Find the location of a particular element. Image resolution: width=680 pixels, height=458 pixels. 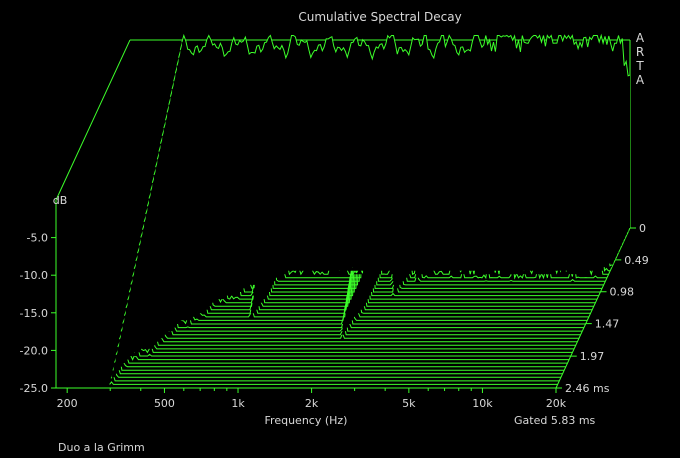

t-tick-label: 0.49 is located at coordinates (636, 260).